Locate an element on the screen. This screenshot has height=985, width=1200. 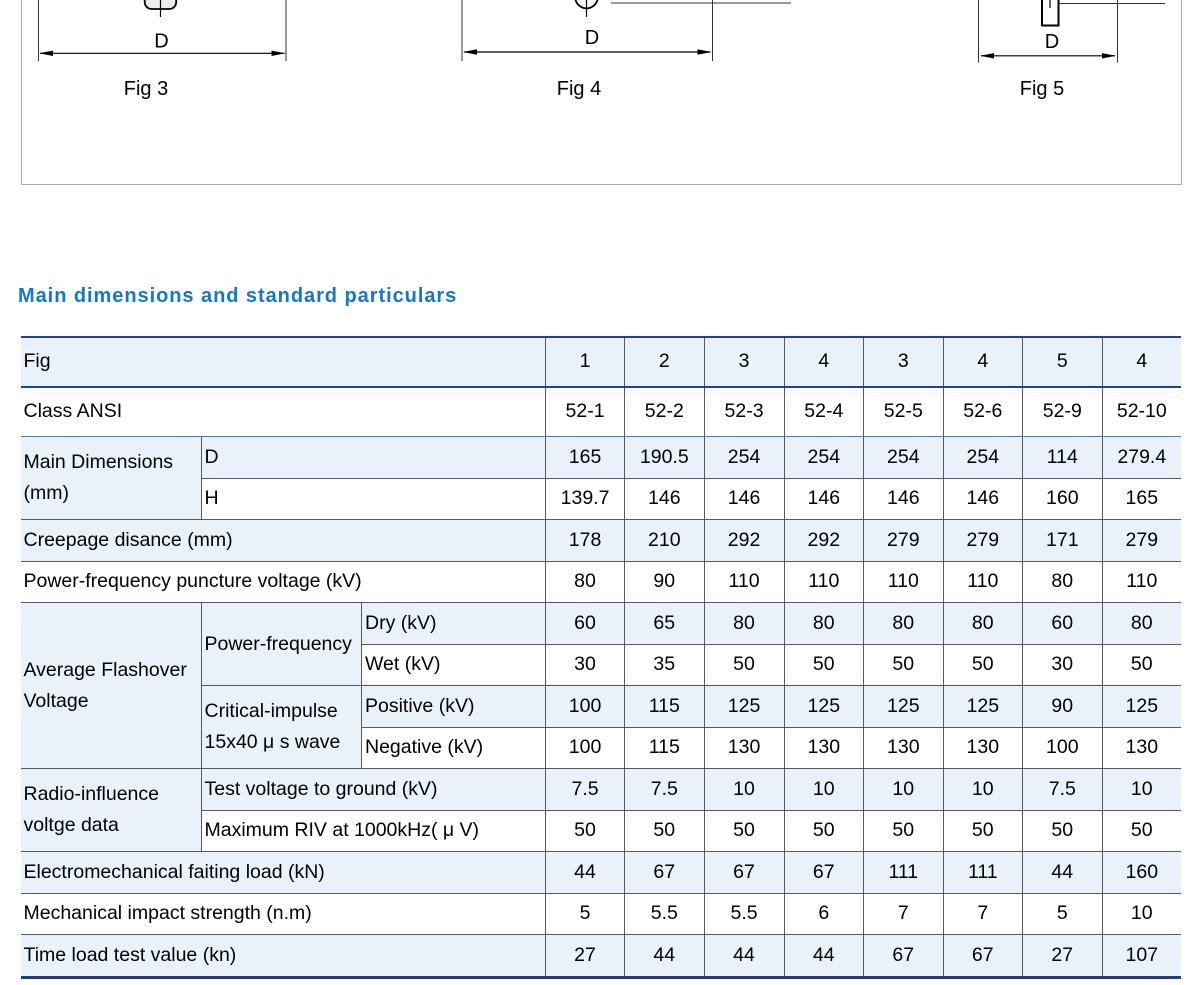
svg-text: Fig 4 is located at coordinates (579, 89).